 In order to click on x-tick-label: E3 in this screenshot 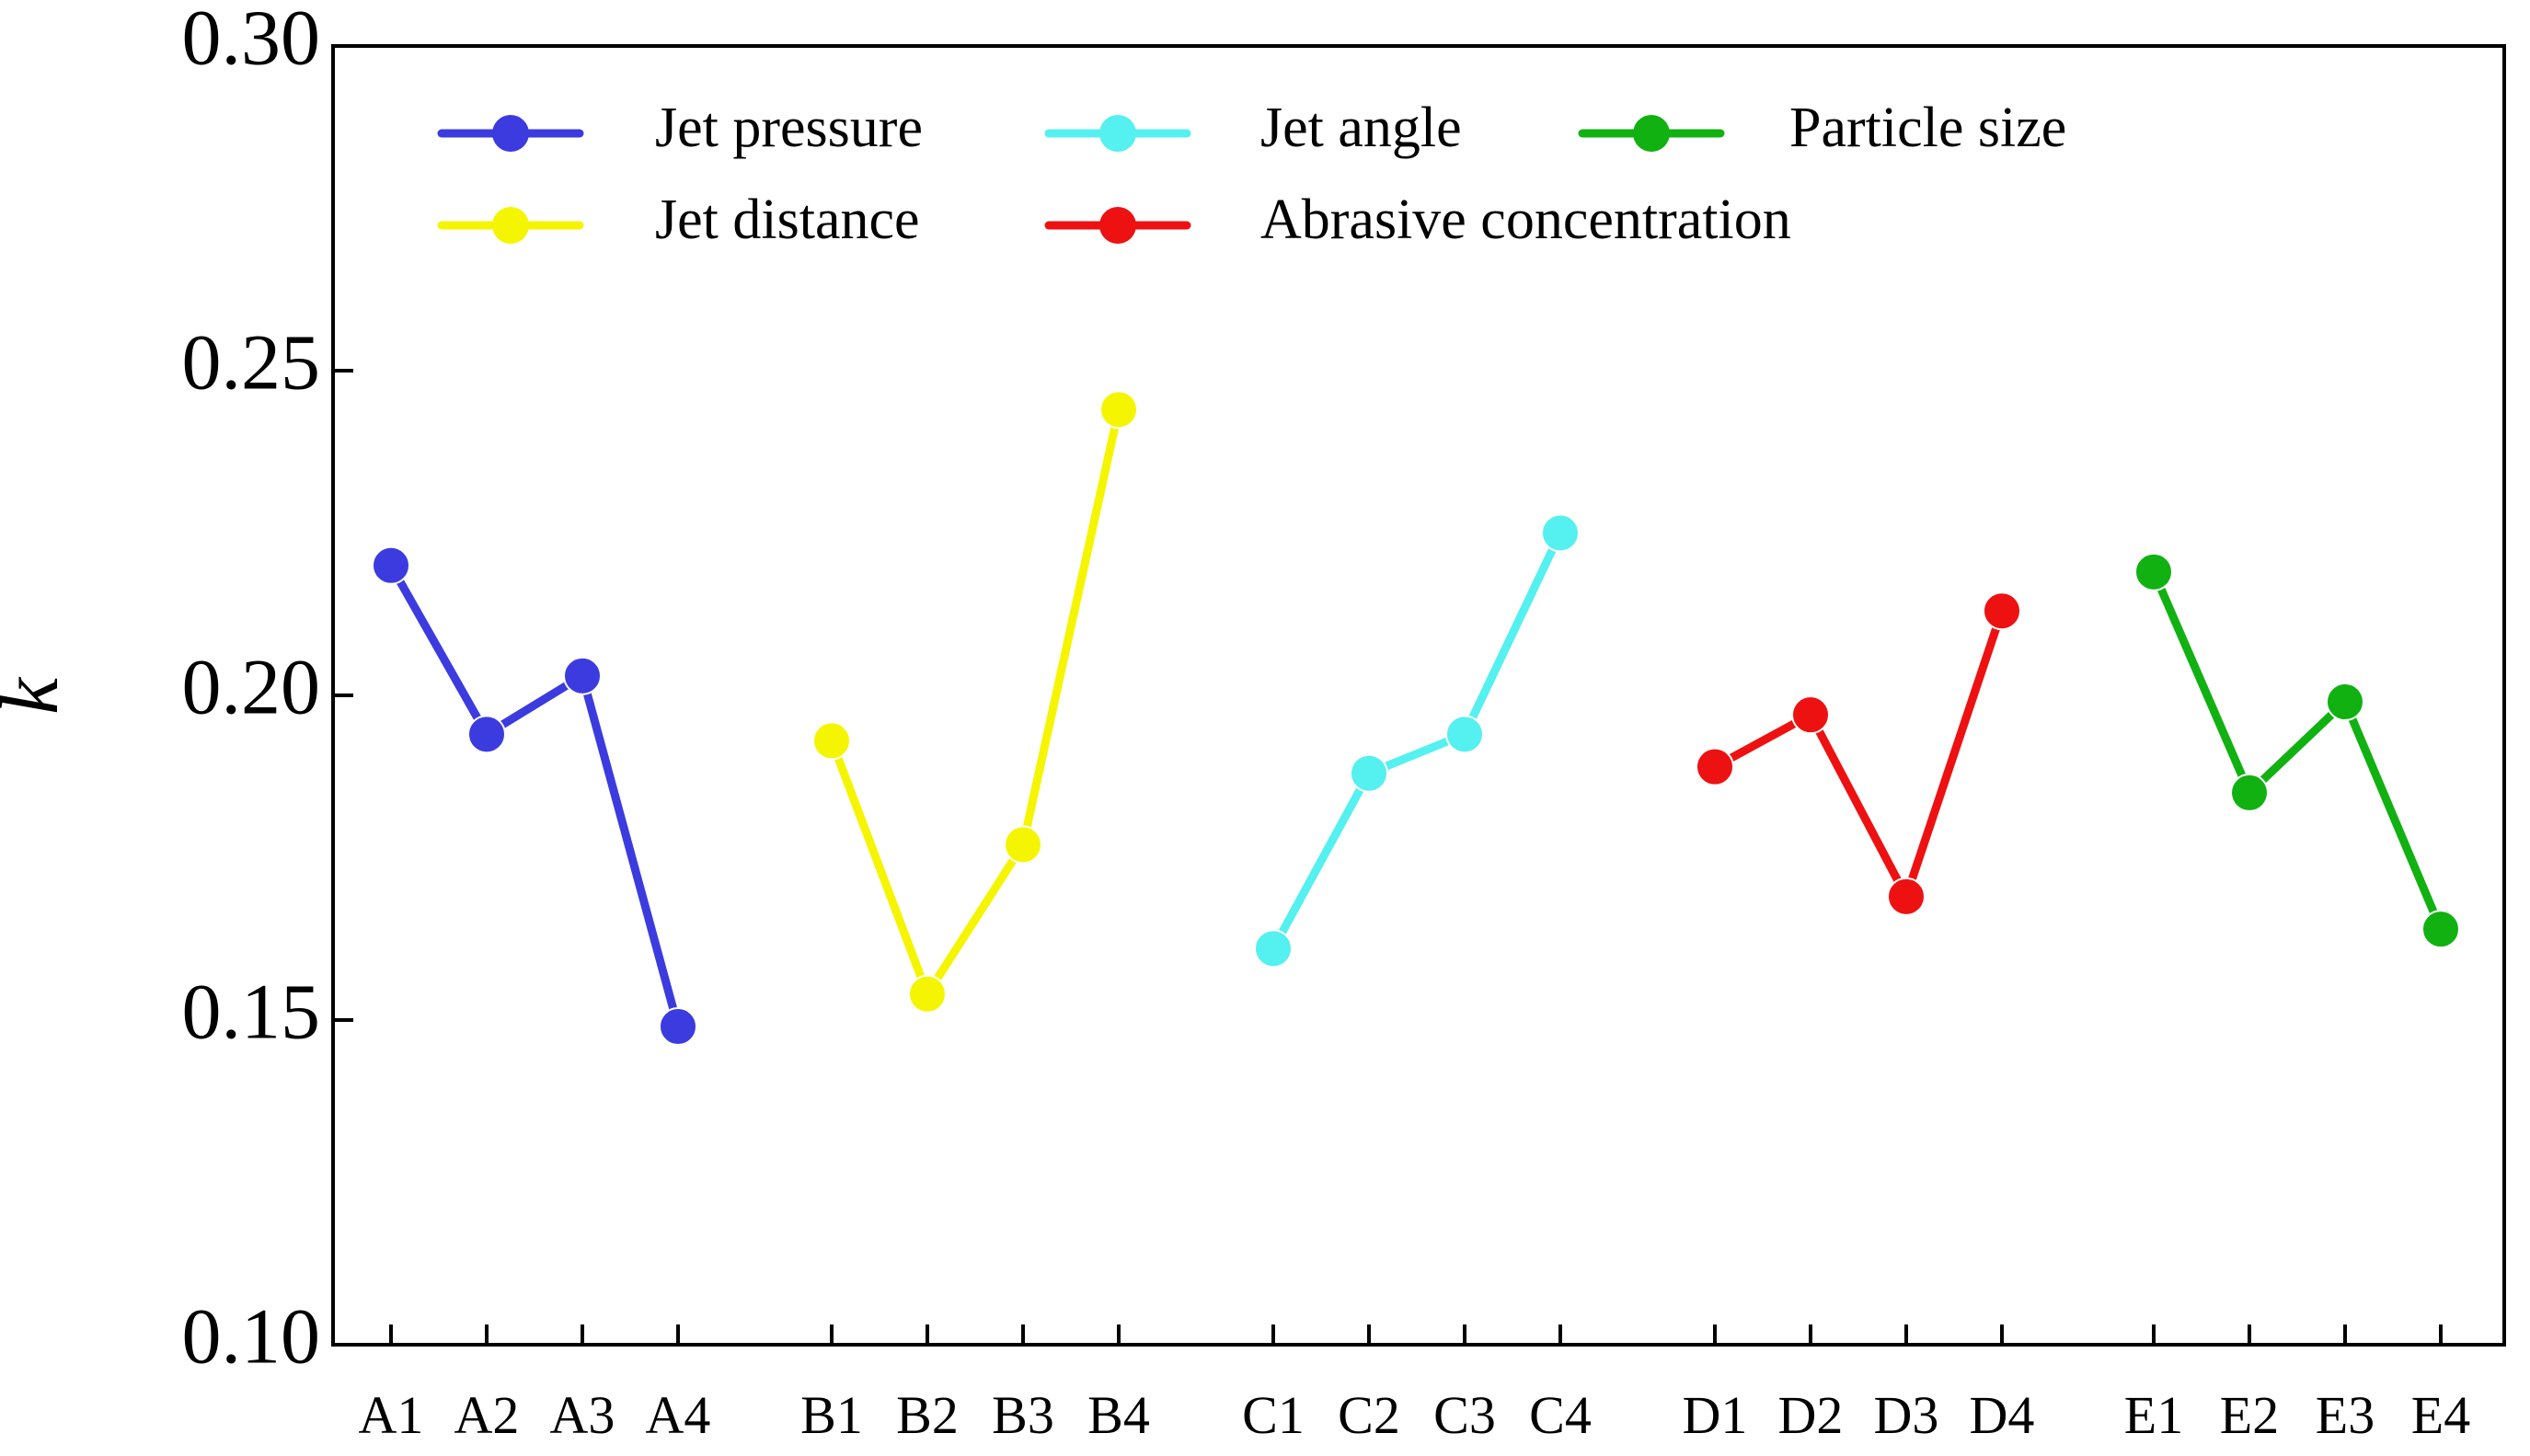, I will do `click(2345, 1415)`.